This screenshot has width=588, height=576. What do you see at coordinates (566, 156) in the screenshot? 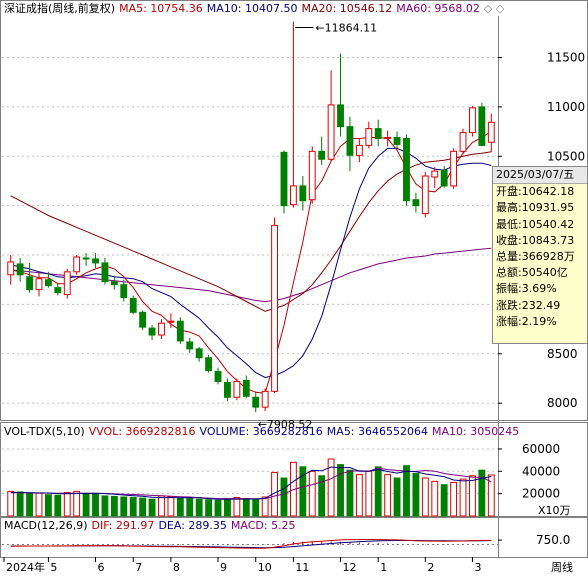
I see `price-axis-label: 10500` at bounding box center [566, 156].